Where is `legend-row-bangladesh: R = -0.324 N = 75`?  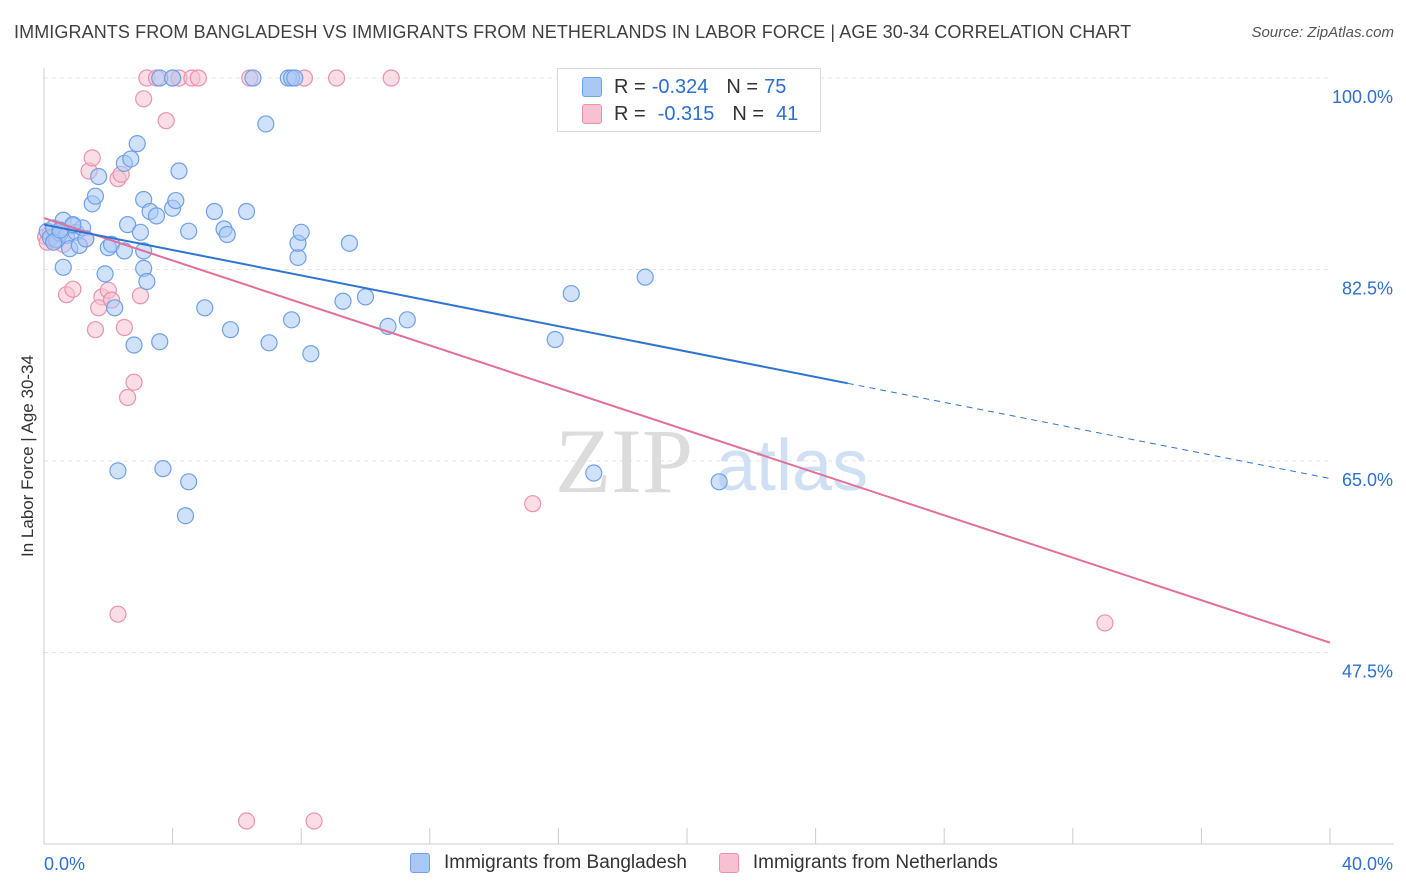
legend-row-bangladesh: R = -0.324 N = 75 is located at coordinates (684, 87).